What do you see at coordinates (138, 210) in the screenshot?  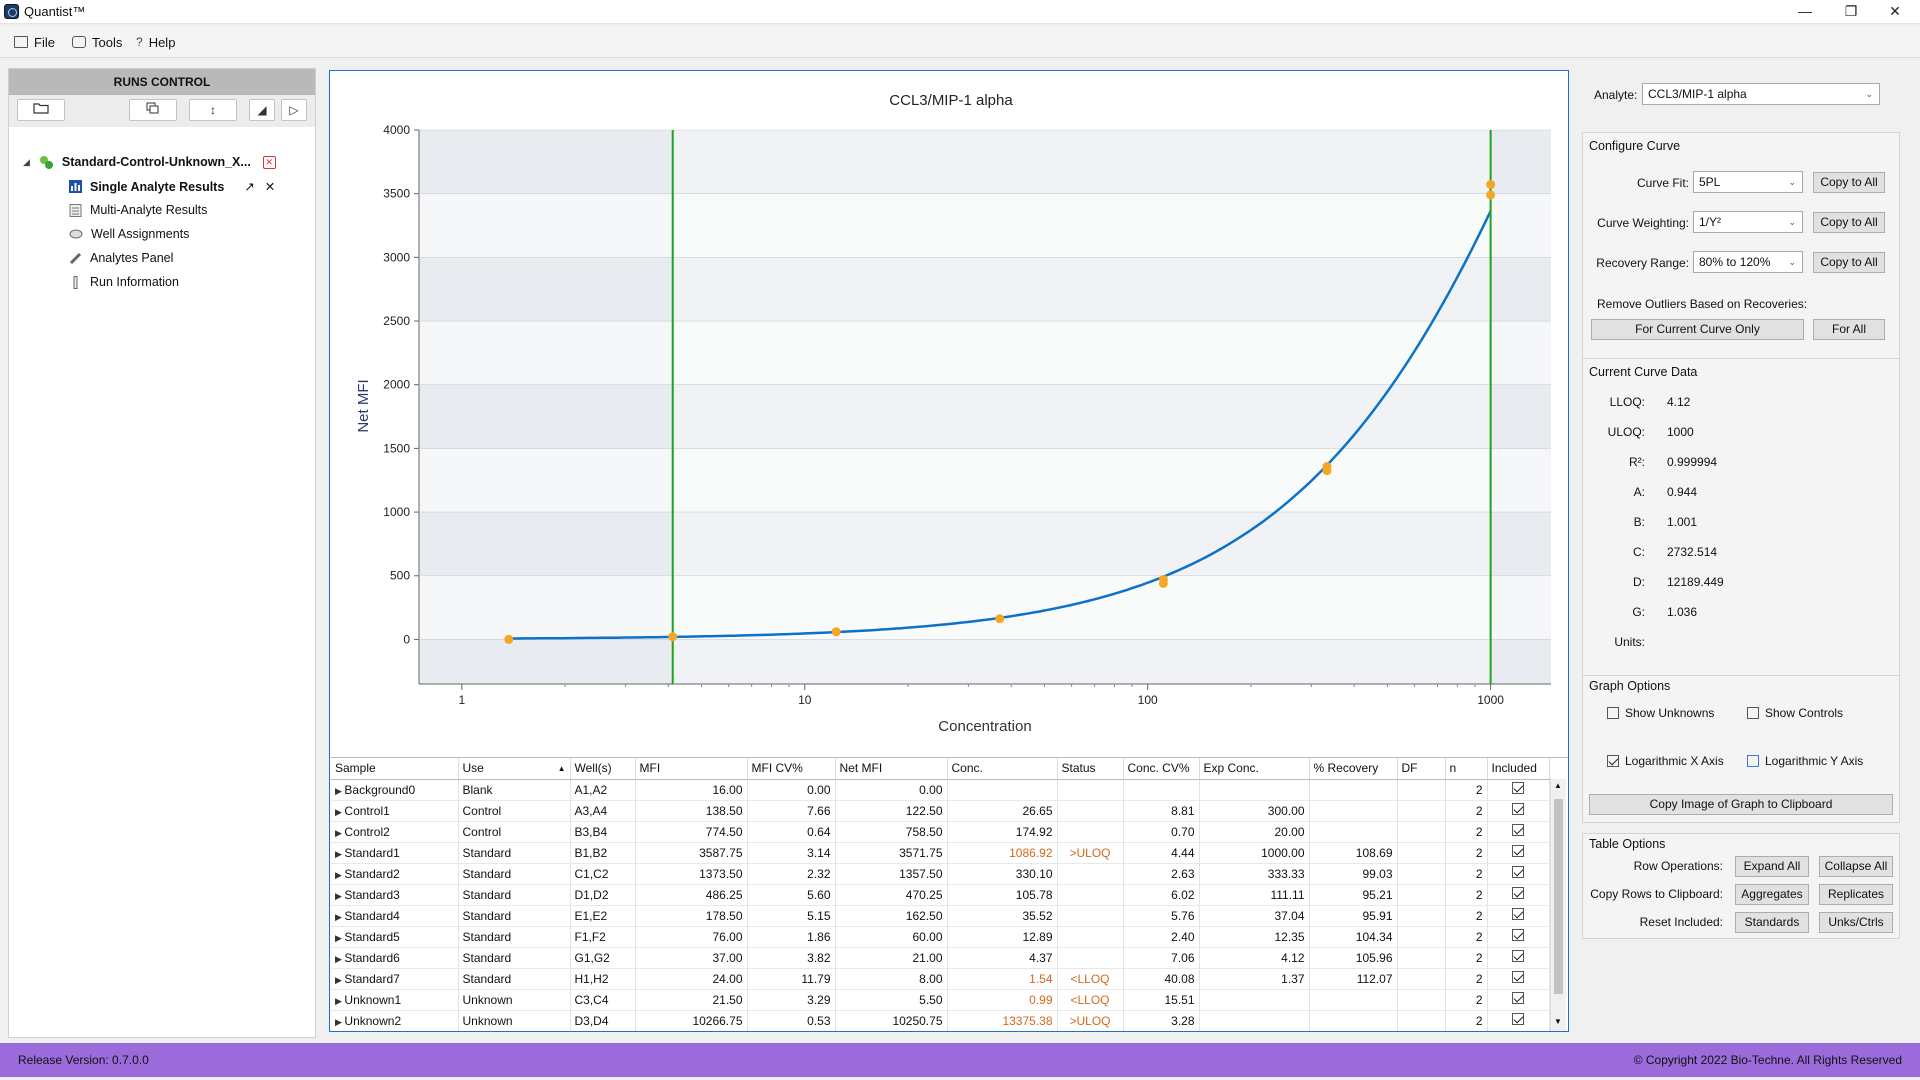 I see `nav-multi-analyte-results: Multi-Analyte Results` at bounding box center [138, 210].